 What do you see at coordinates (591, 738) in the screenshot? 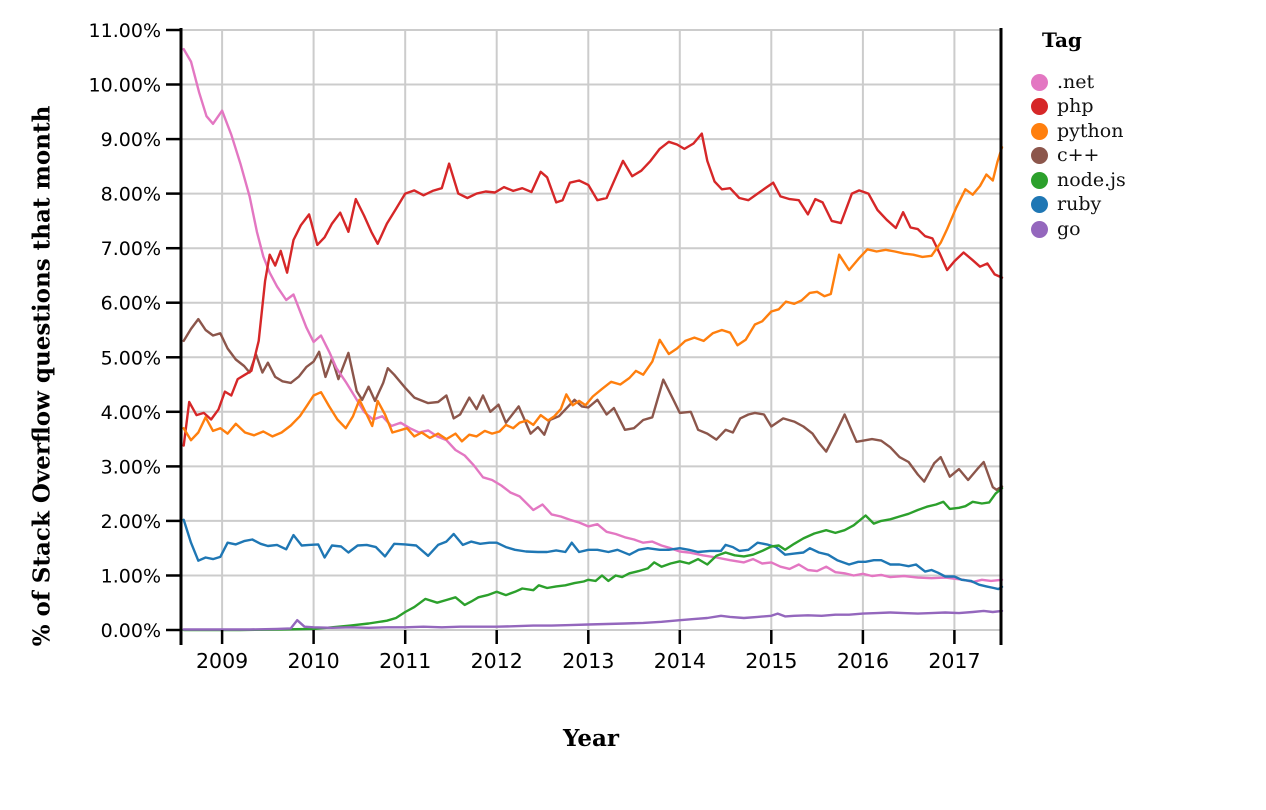
I see `x-axis-title: Year` at bounding box center [591, 738].